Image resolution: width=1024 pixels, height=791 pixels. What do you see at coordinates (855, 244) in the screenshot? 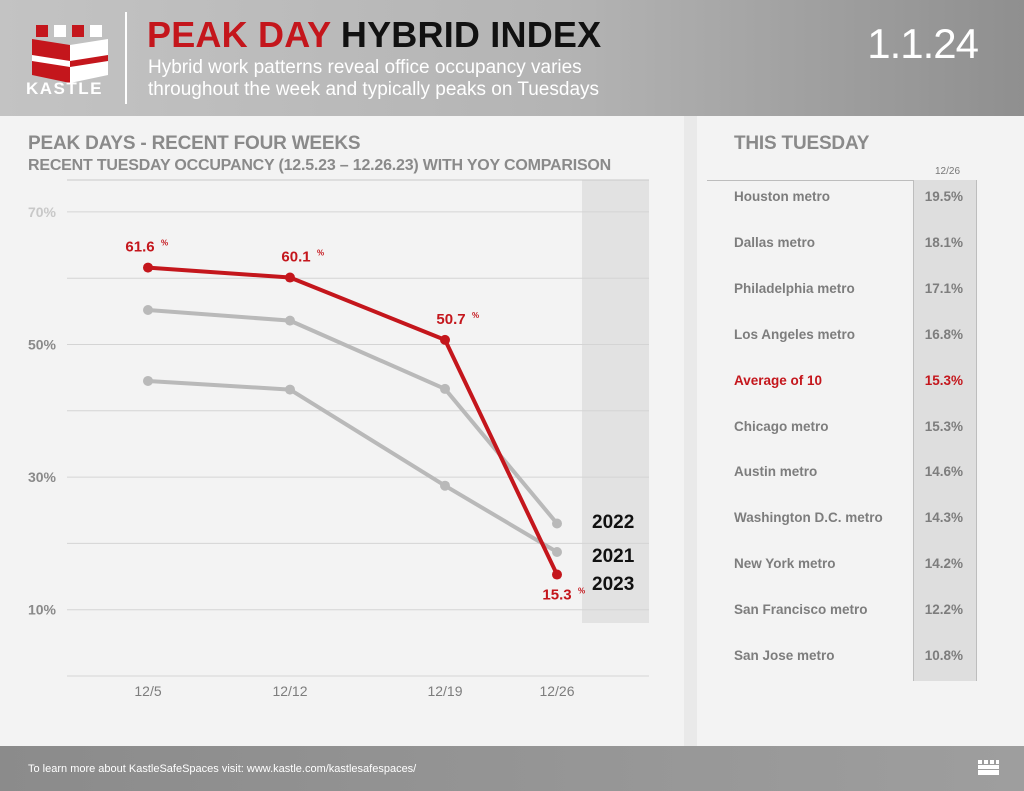
I see `metro-row: Dallas metro 18.1%` at bounding box center [855, 244].